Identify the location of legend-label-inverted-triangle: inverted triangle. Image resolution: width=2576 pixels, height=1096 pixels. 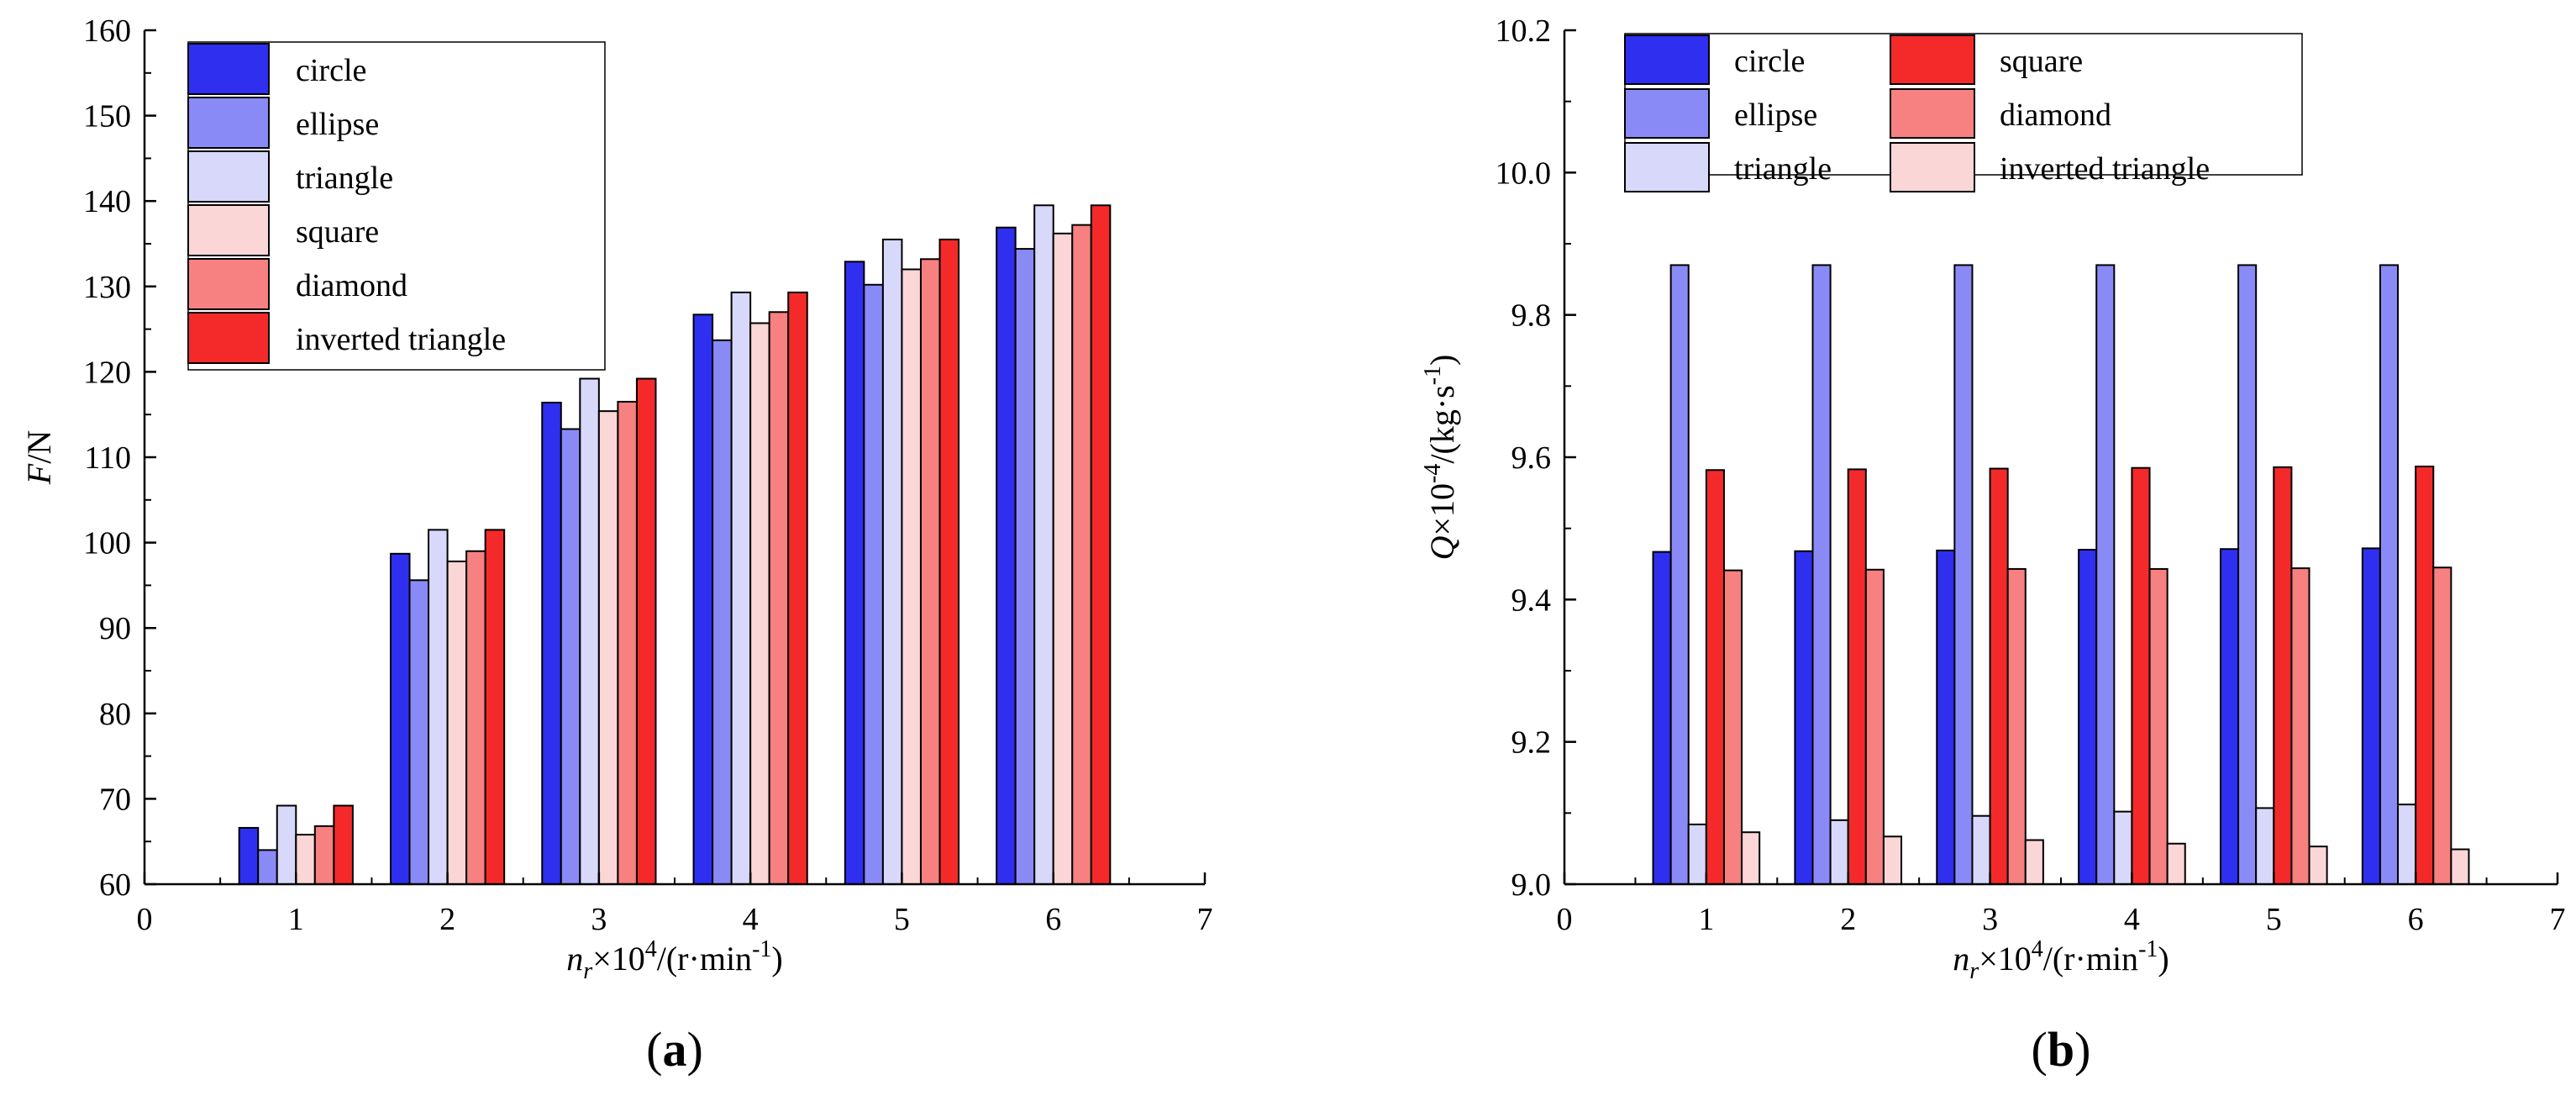
(2105, 169).